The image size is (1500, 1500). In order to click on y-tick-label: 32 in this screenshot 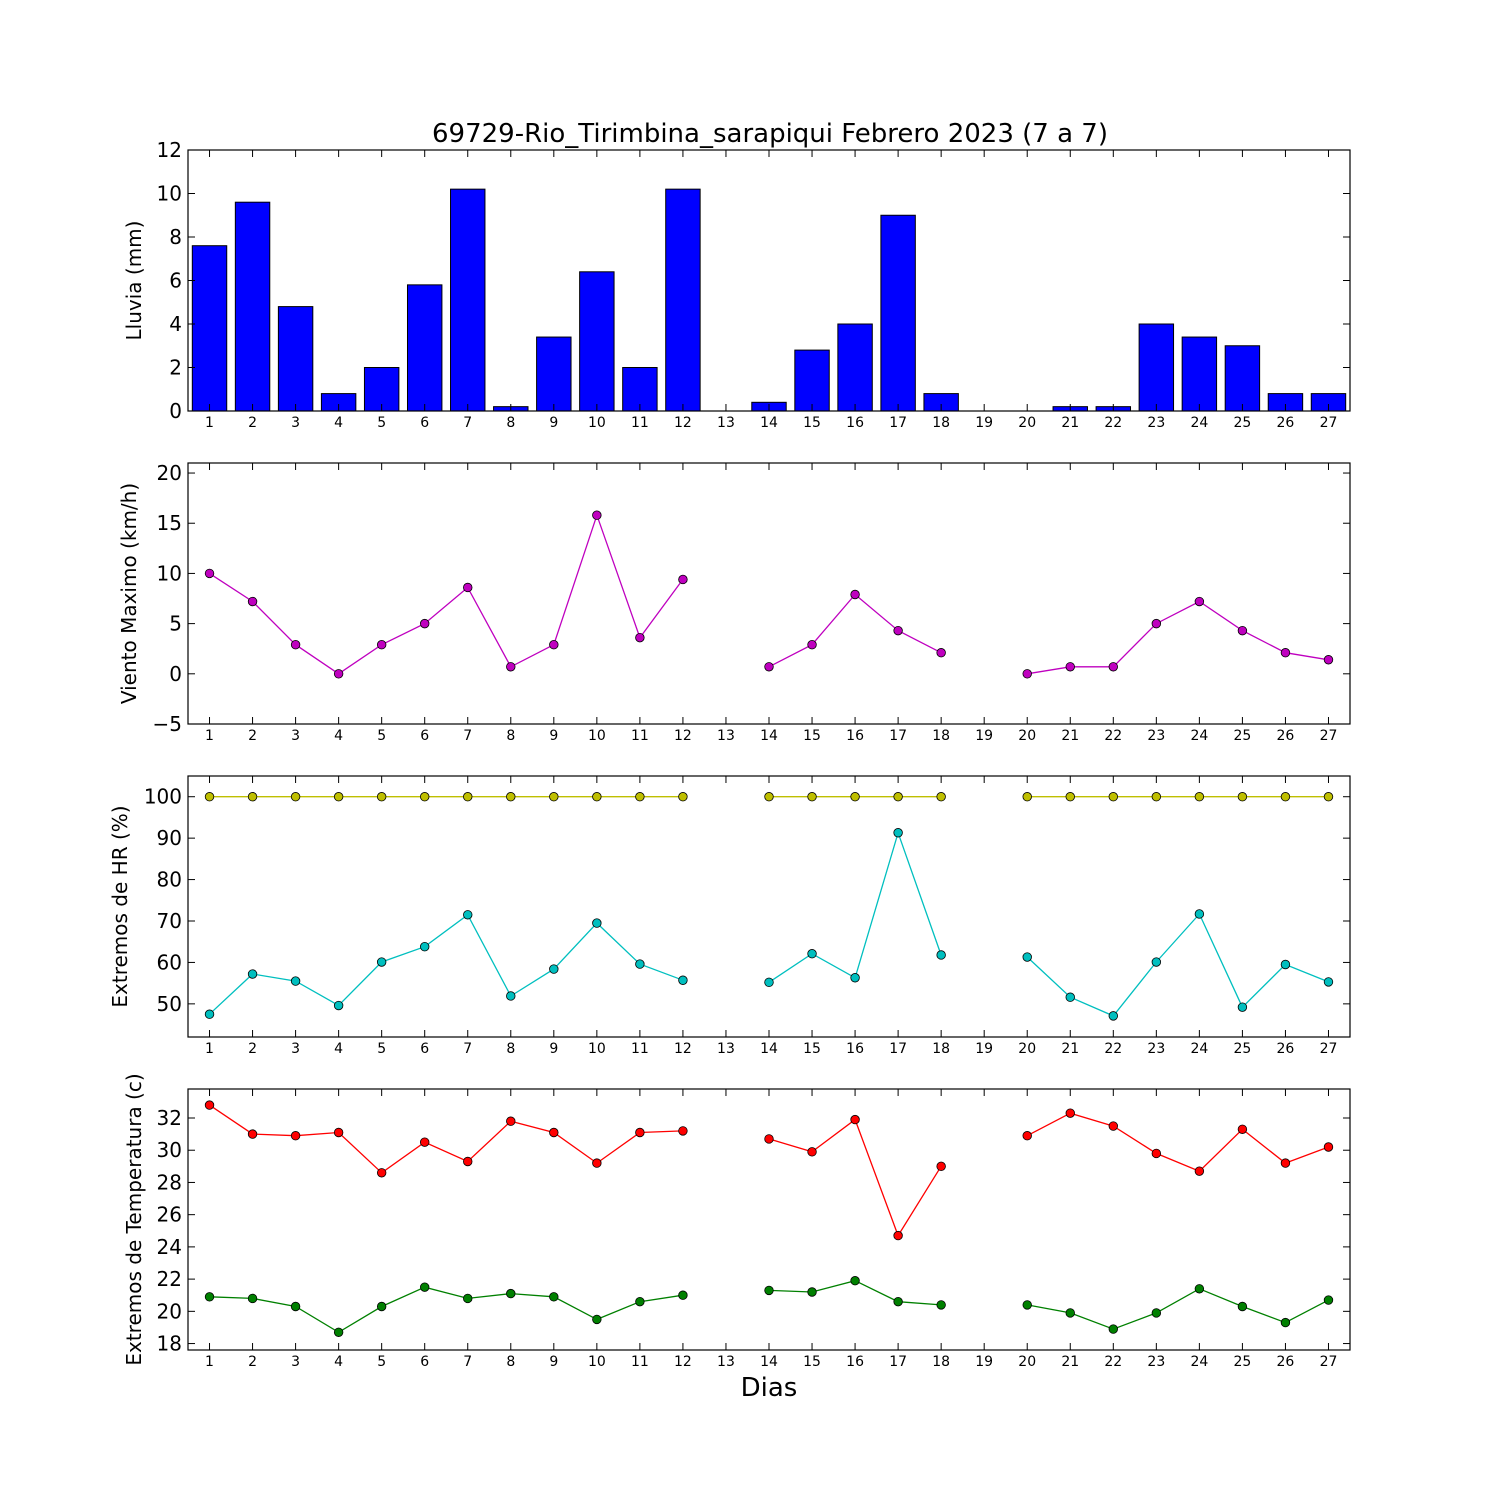, I will do `click(169, 1118)`.